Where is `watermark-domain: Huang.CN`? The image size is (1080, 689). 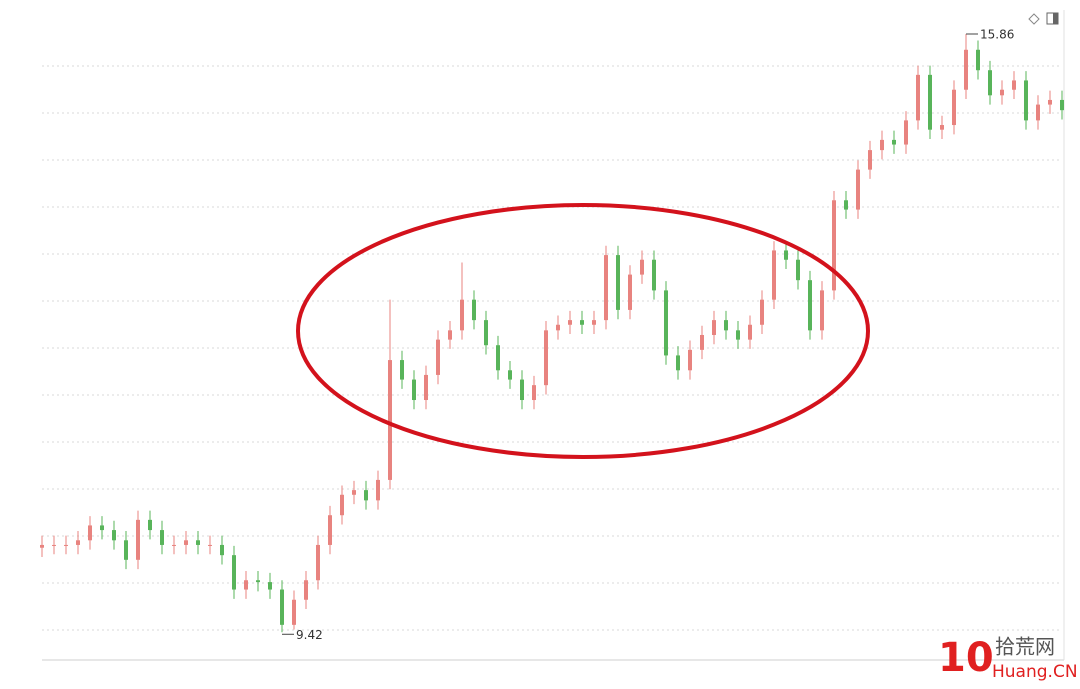 watermark-domain: Huang.CN is located at coordinates (1035, 672).